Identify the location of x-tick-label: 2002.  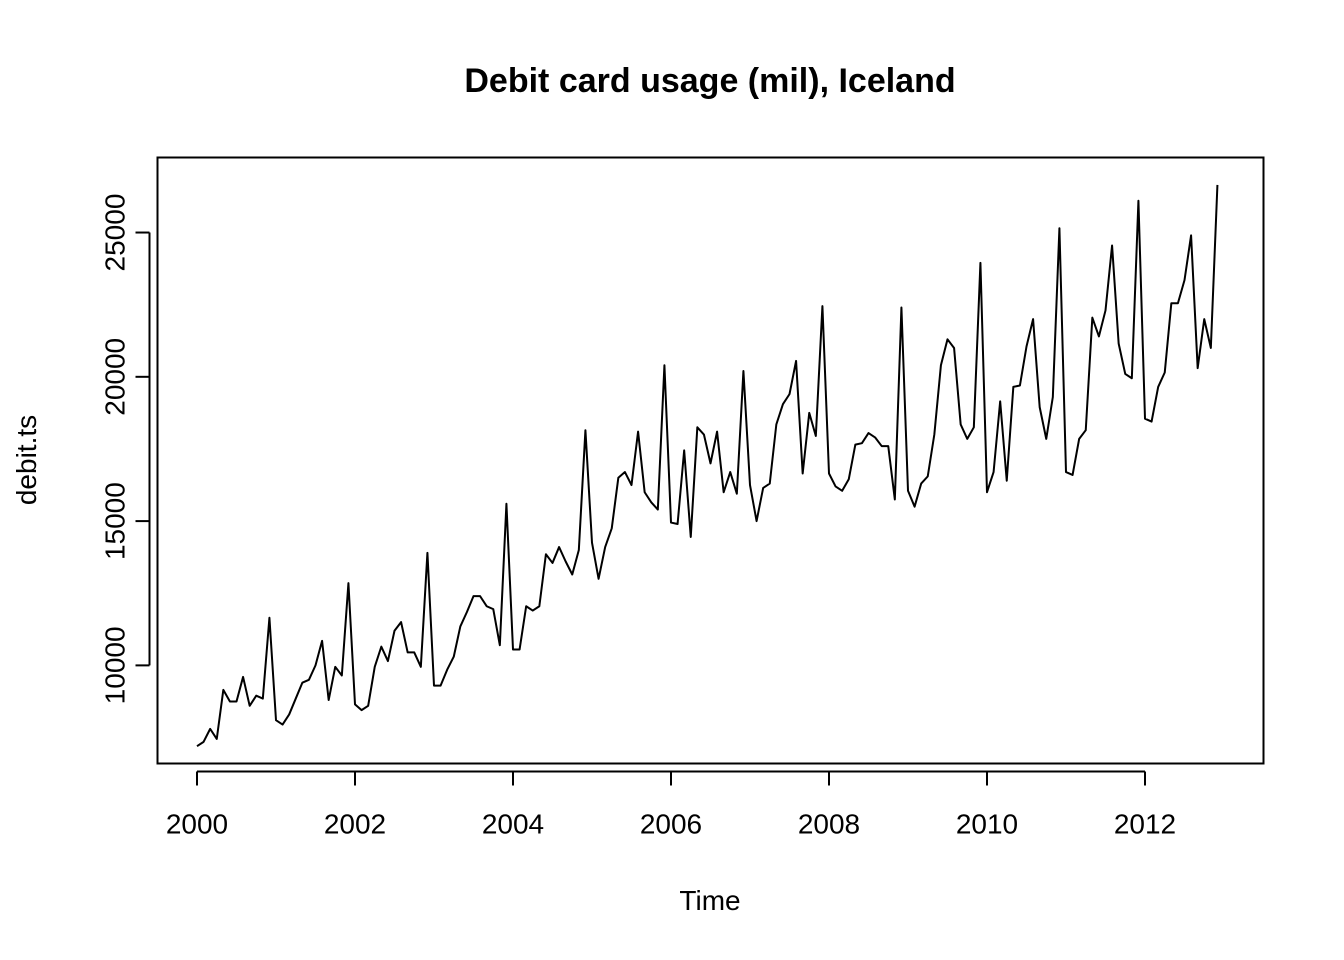
(355, 824).